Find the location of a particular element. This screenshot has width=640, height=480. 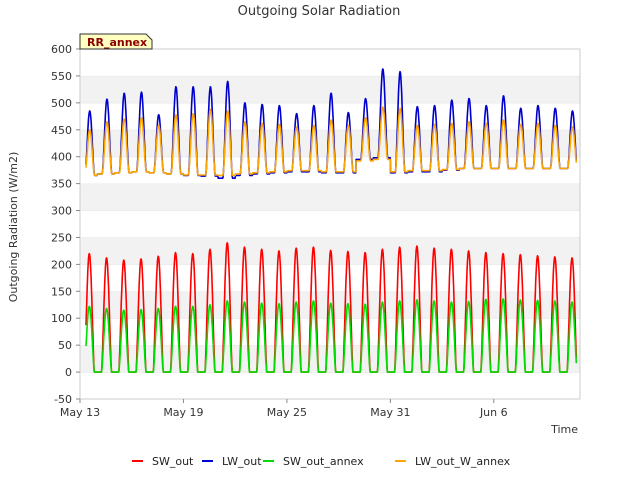

legend-item-label: SW_out_annex is located at coordinates (323, 461).